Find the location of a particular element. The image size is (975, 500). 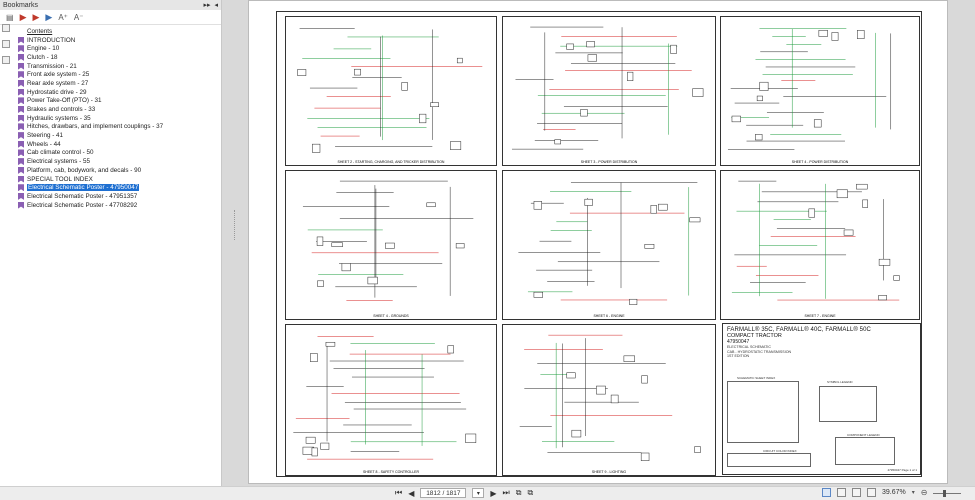

bookmark-item: Platform, cab, bodywork, and decals - 90 is located at coordinates (110, 170).